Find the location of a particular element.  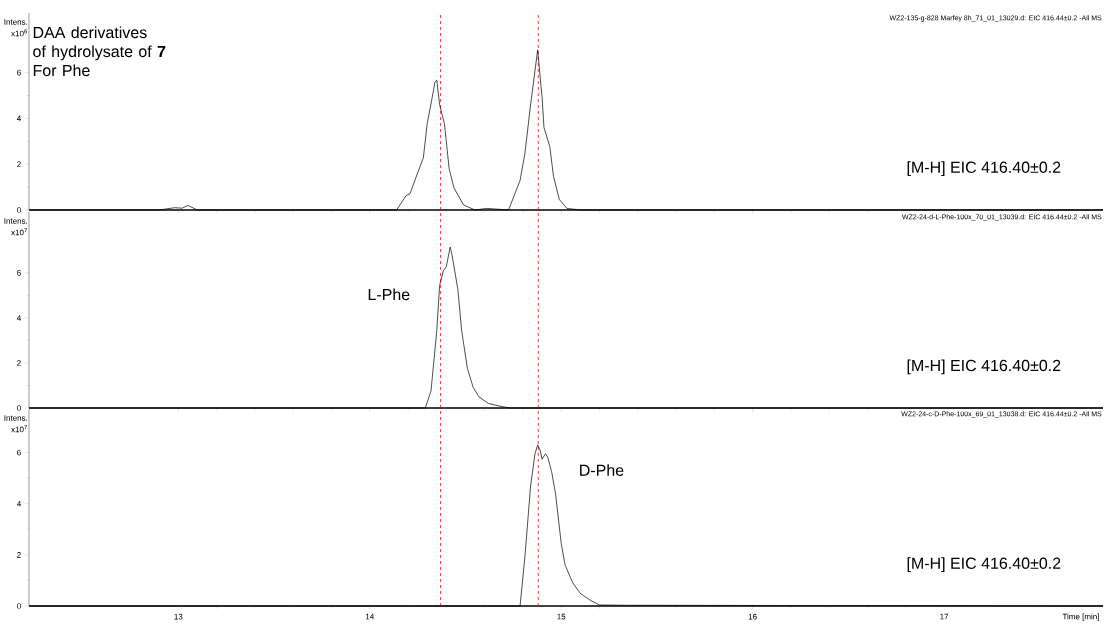

x-tick-label: 16 is located at coordinates (752, 616).